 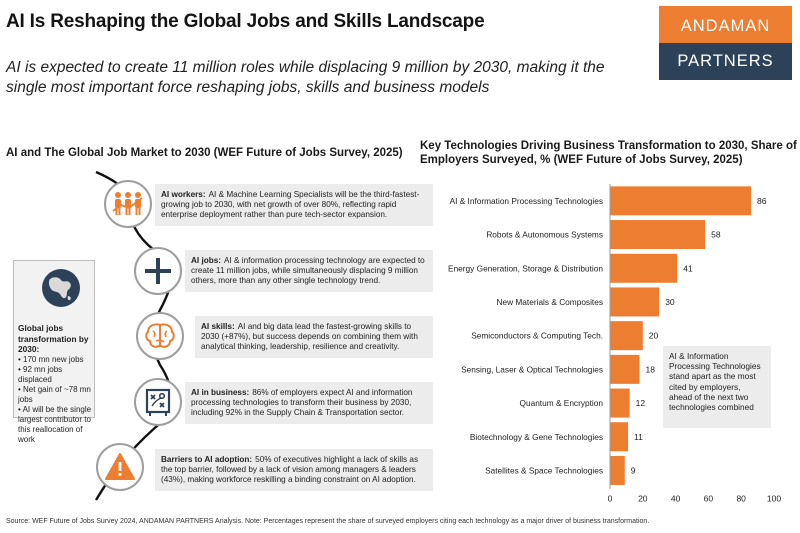 What do you see at coordinates (633, 470) in the screenshot?
I see `value-label: 9` at bounding box center [633, 470].